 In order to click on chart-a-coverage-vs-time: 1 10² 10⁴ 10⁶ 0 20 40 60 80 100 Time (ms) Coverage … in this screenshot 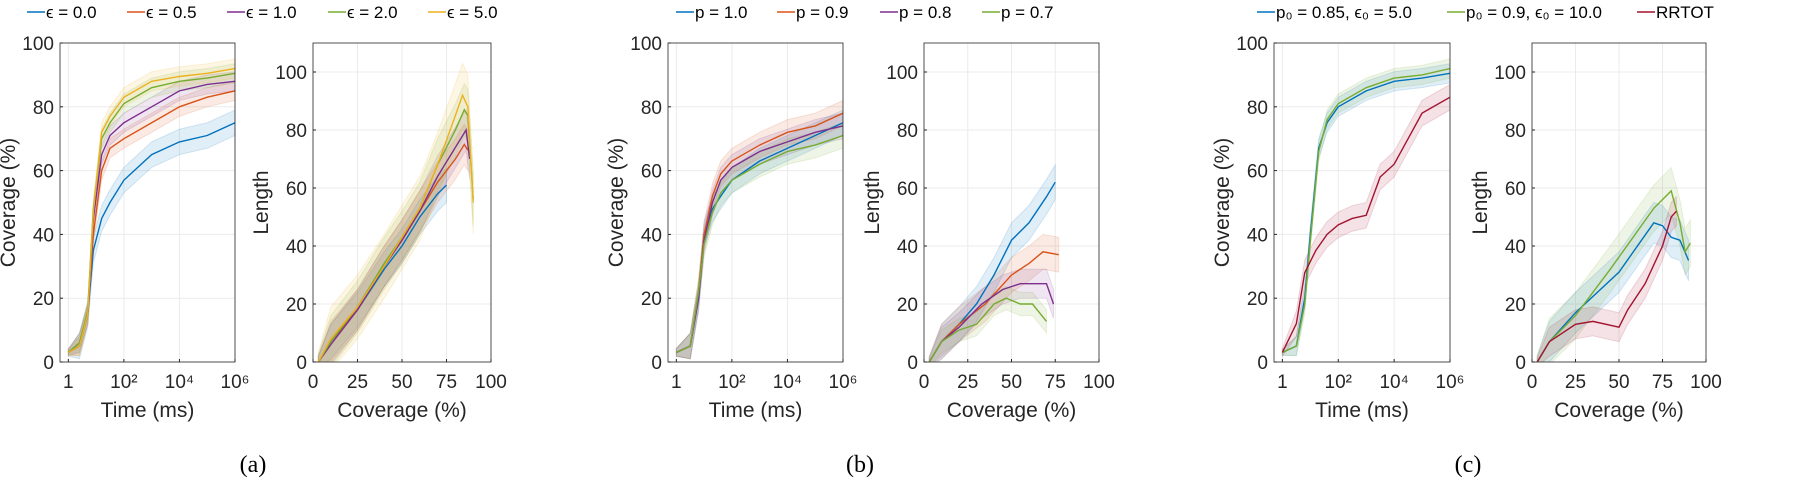, I will do `click(124, 228)`.